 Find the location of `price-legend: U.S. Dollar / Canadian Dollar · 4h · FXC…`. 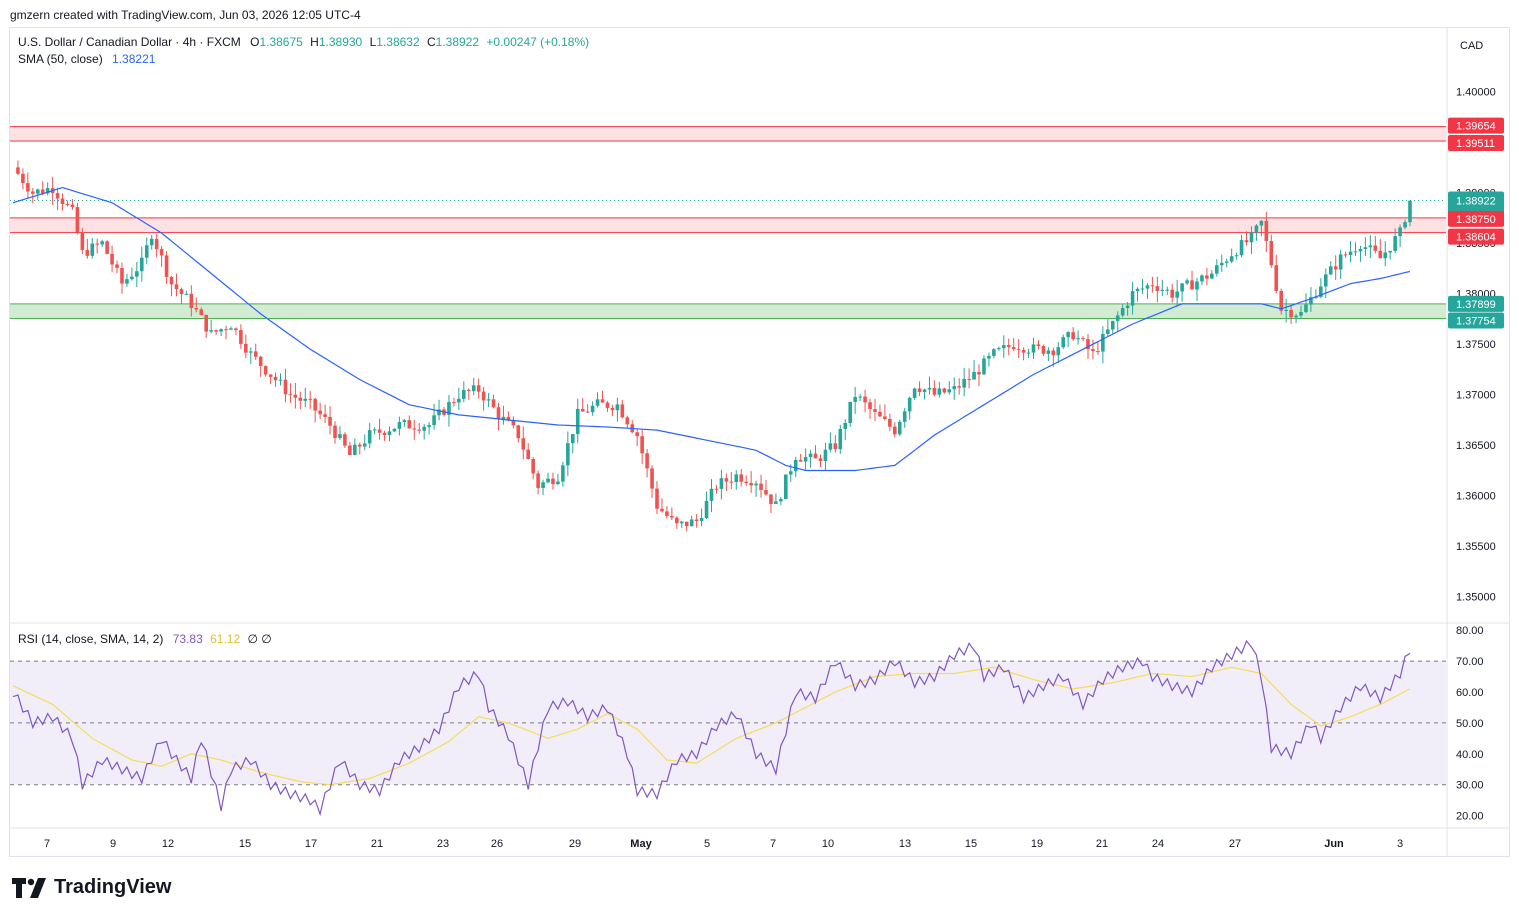

price-legend: U.S. Dollar / Canadian Dollar · 4h · FXC… is located at coordinates (303, 42).